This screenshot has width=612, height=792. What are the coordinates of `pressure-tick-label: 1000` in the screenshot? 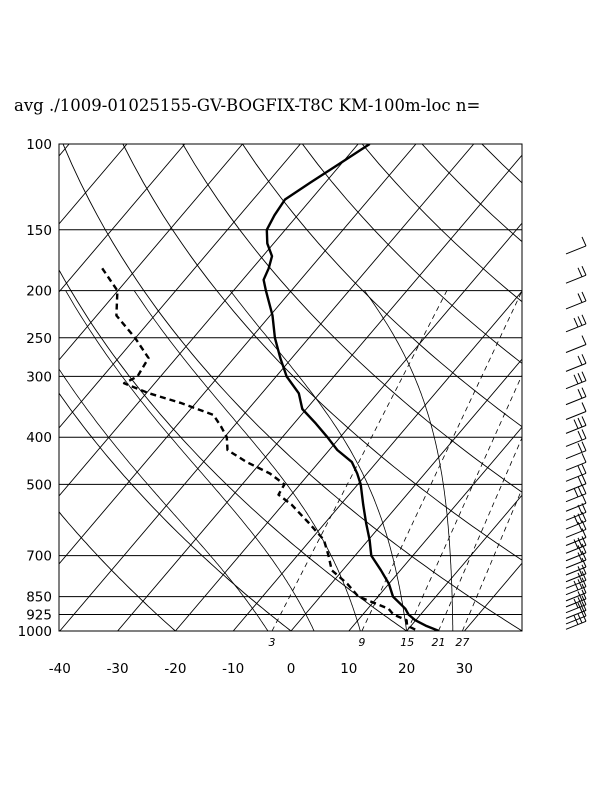 It's located at (35, 632).